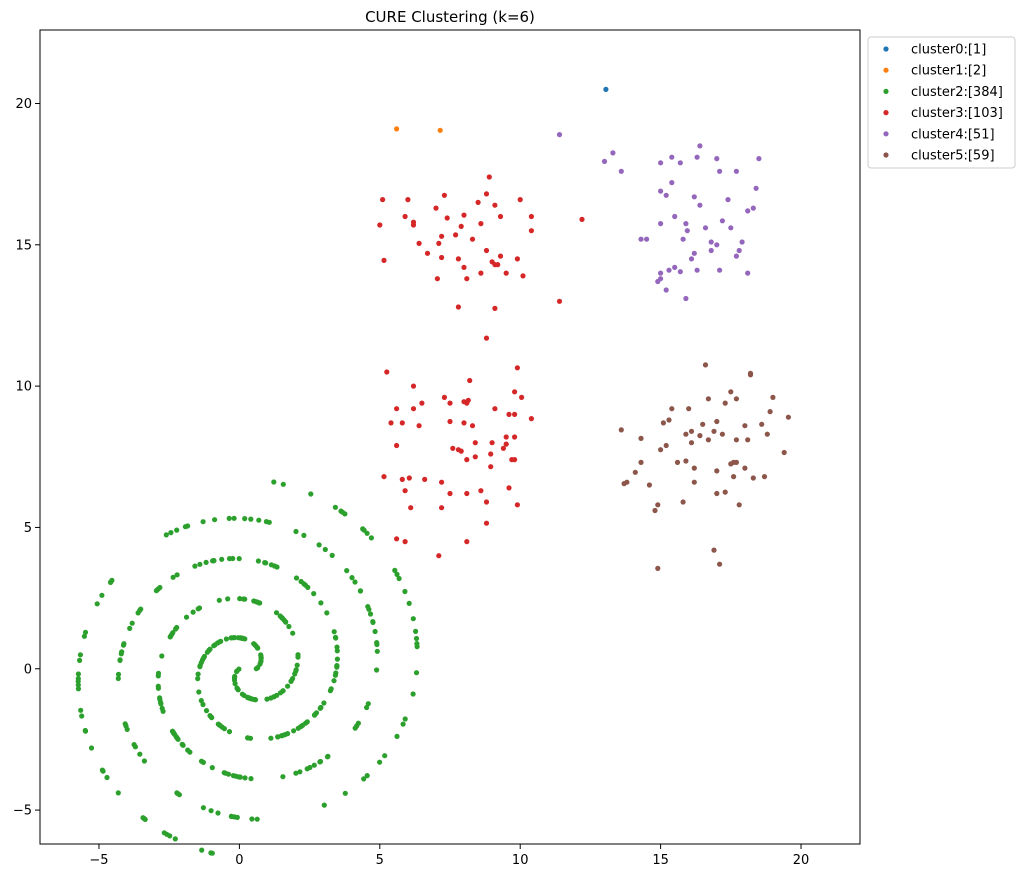 This screenshot has height=882, width=1024. Describe the element at coordinates (886, 134) in the screenshot. I see `legend-marker` at that location.